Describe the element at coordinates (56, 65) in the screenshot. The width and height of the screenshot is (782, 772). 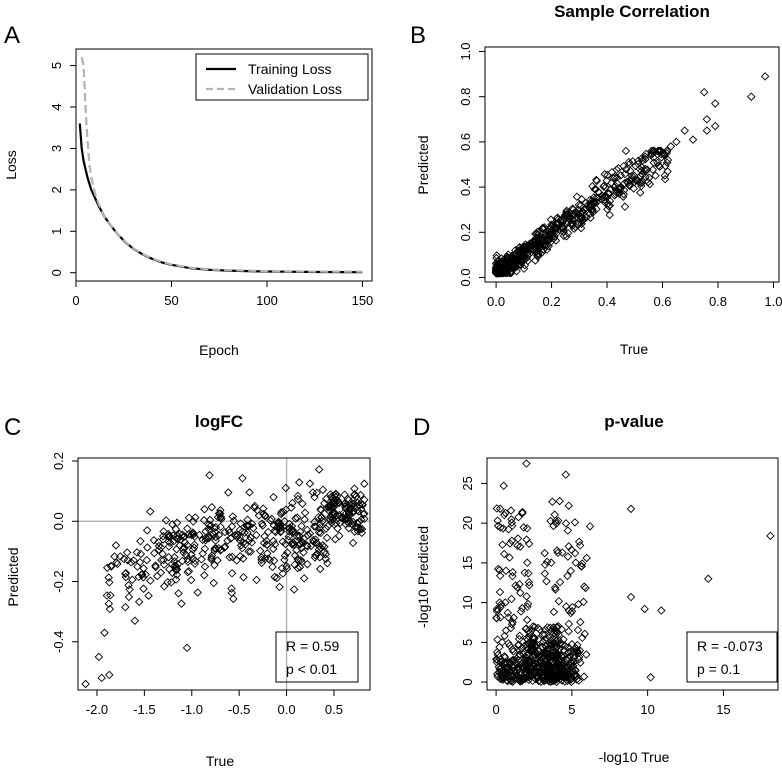
I see `panel-a-ytick-label: 5` at that location.